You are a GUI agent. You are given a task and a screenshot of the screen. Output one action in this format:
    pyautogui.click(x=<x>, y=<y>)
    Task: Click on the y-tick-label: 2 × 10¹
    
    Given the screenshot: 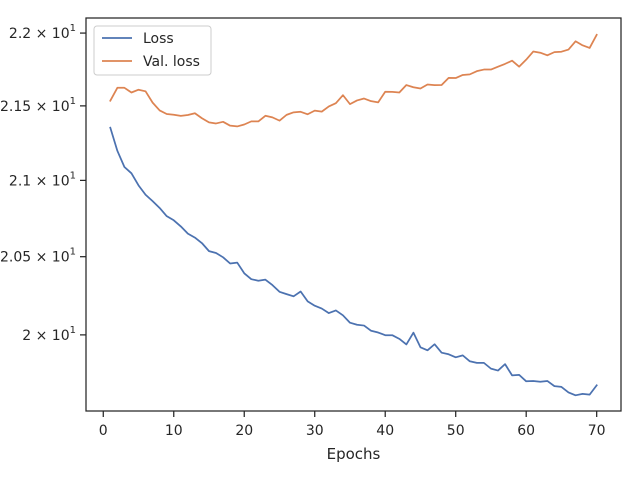 What is the action you would take?
    pyautogui.click(x=49, y=334)
    